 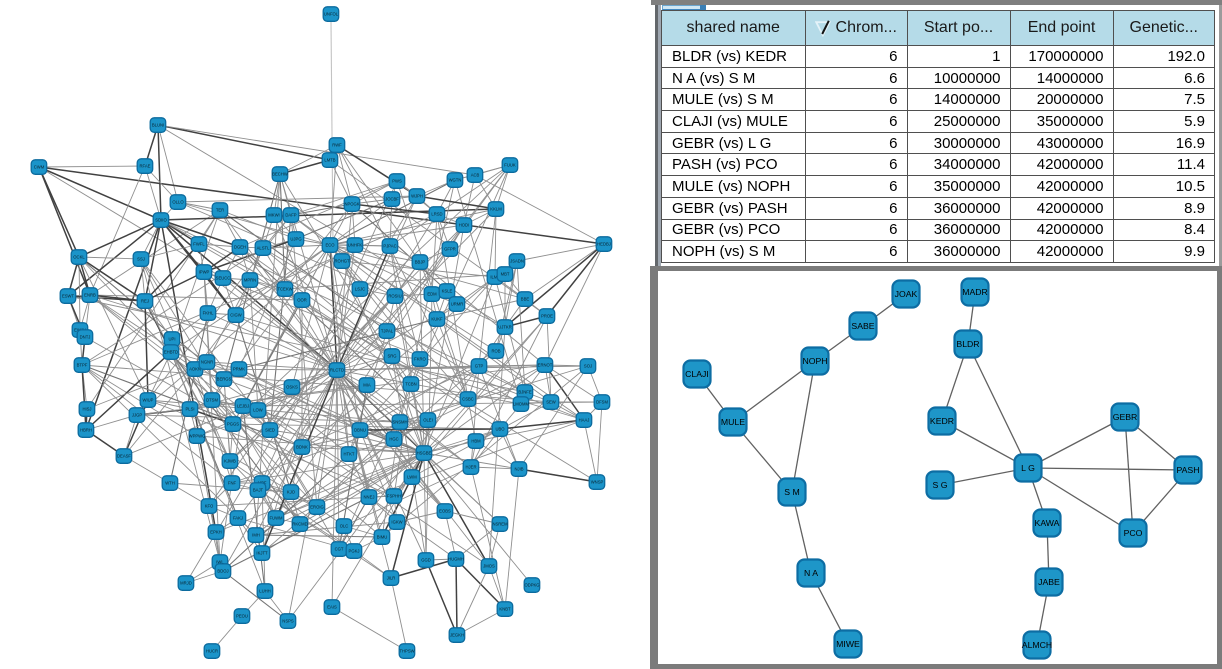 I want to click on svg-text: HAAJ, so click(x=584, y=420).